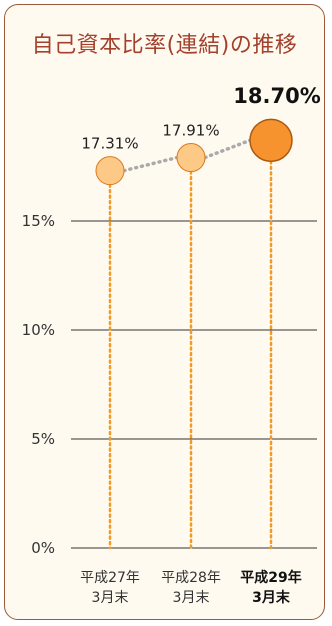  Describe the element at coordinates (270, 577) in the screenshot. I see `x-tick-label: 平成29年` at that location.